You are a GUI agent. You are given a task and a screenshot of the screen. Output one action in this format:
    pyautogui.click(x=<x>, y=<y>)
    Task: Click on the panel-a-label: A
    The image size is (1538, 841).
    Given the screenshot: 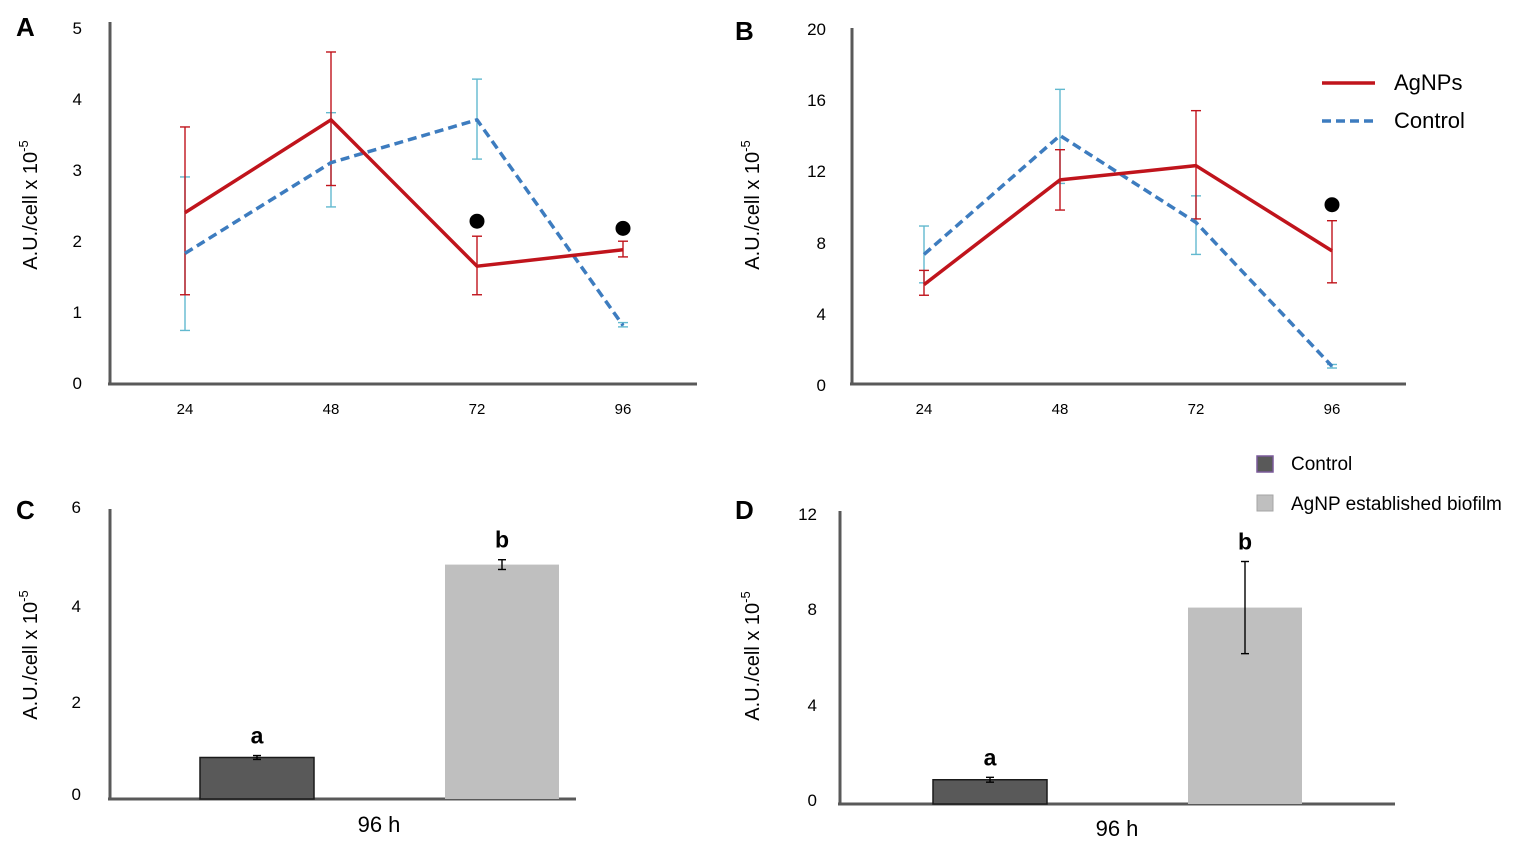 What is the action you would take?
    pyautogui.click(x=25, y=27)
    